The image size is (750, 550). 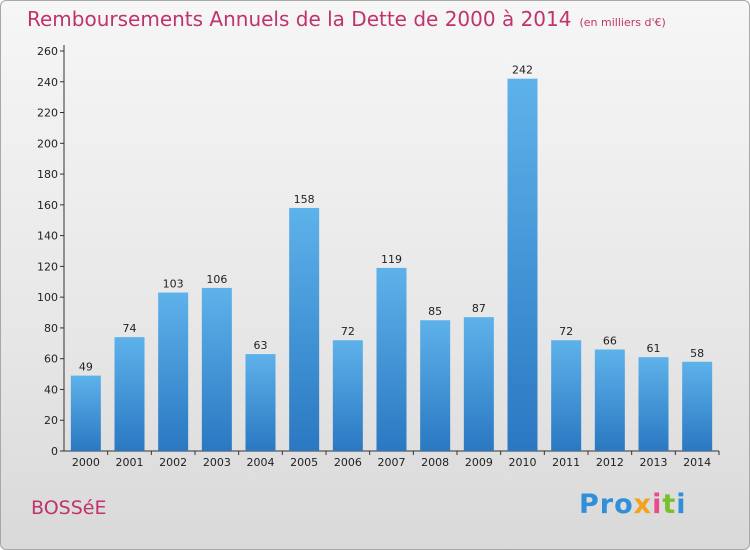 I want to click on x-tick-label-2009: 2009, so click(x=479, y=462).